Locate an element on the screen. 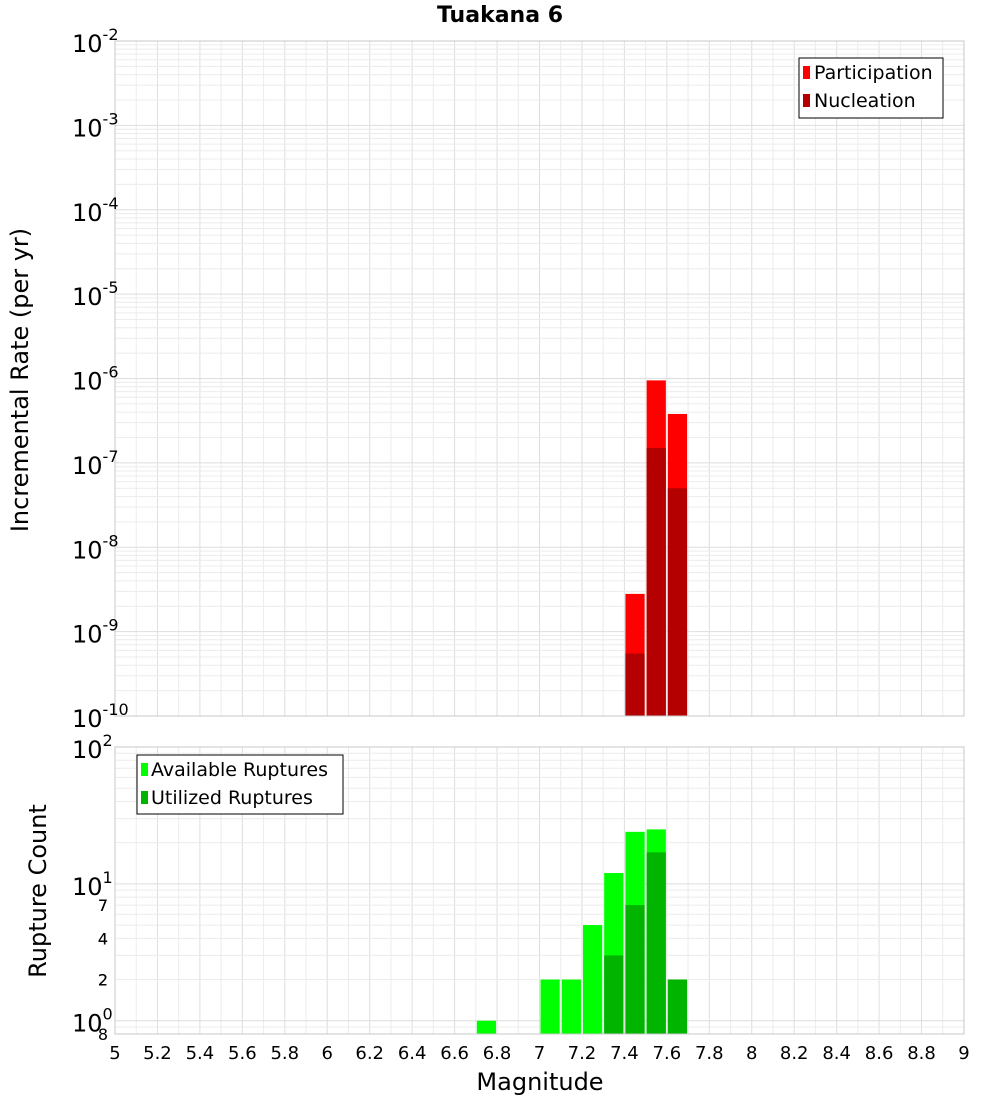 The width and height of the screenshot is (1000, 1100). chart-title: Tuakana 6 is located at coordinates (500, 15).